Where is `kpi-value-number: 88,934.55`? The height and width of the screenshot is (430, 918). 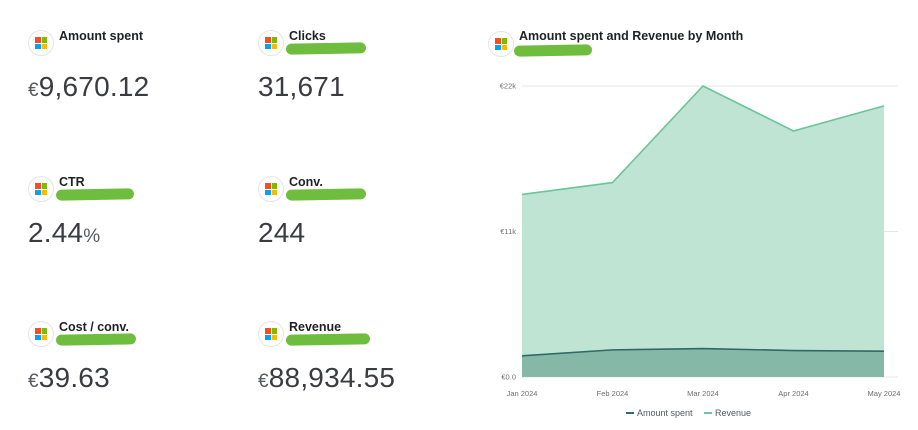
kpi-value-number: 88,934.55 is located at coordinates (332, 377).